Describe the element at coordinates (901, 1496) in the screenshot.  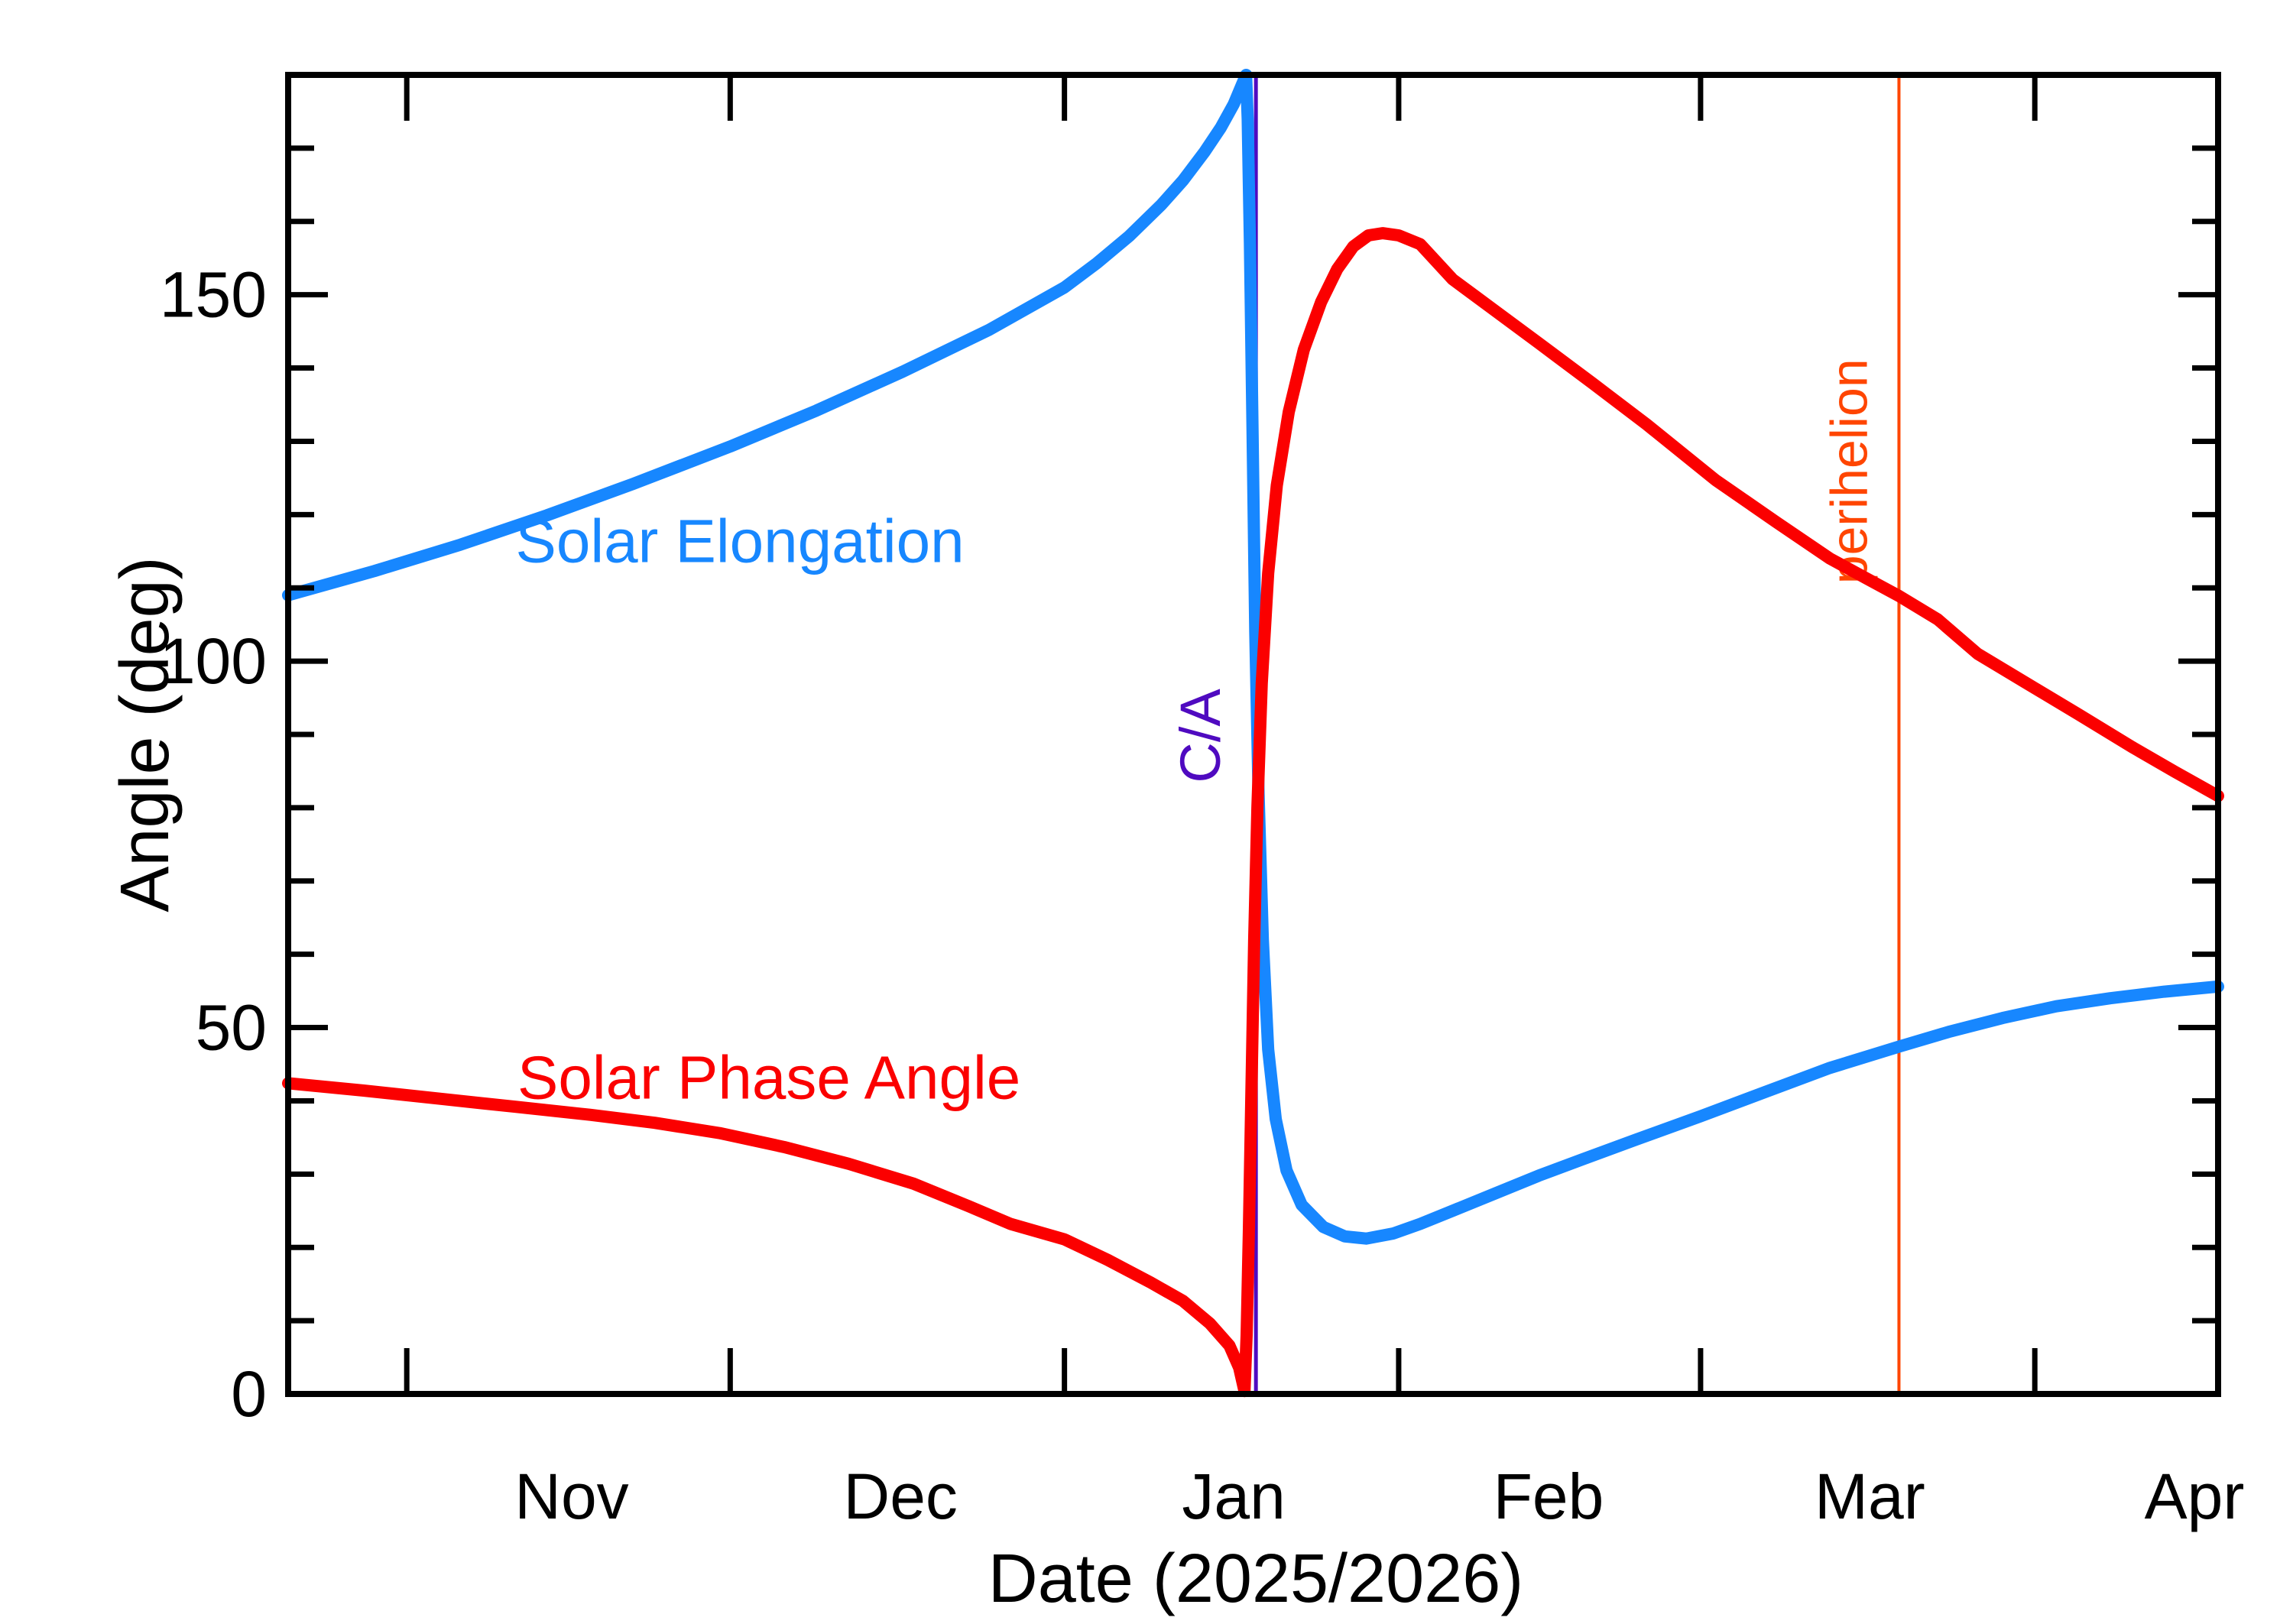
I see `x-tick-label-month: Dec` at that location.